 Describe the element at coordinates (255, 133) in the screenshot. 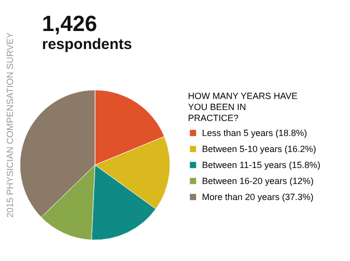

I see `legend-label: Less than 5 years (18.8%)` at that location.